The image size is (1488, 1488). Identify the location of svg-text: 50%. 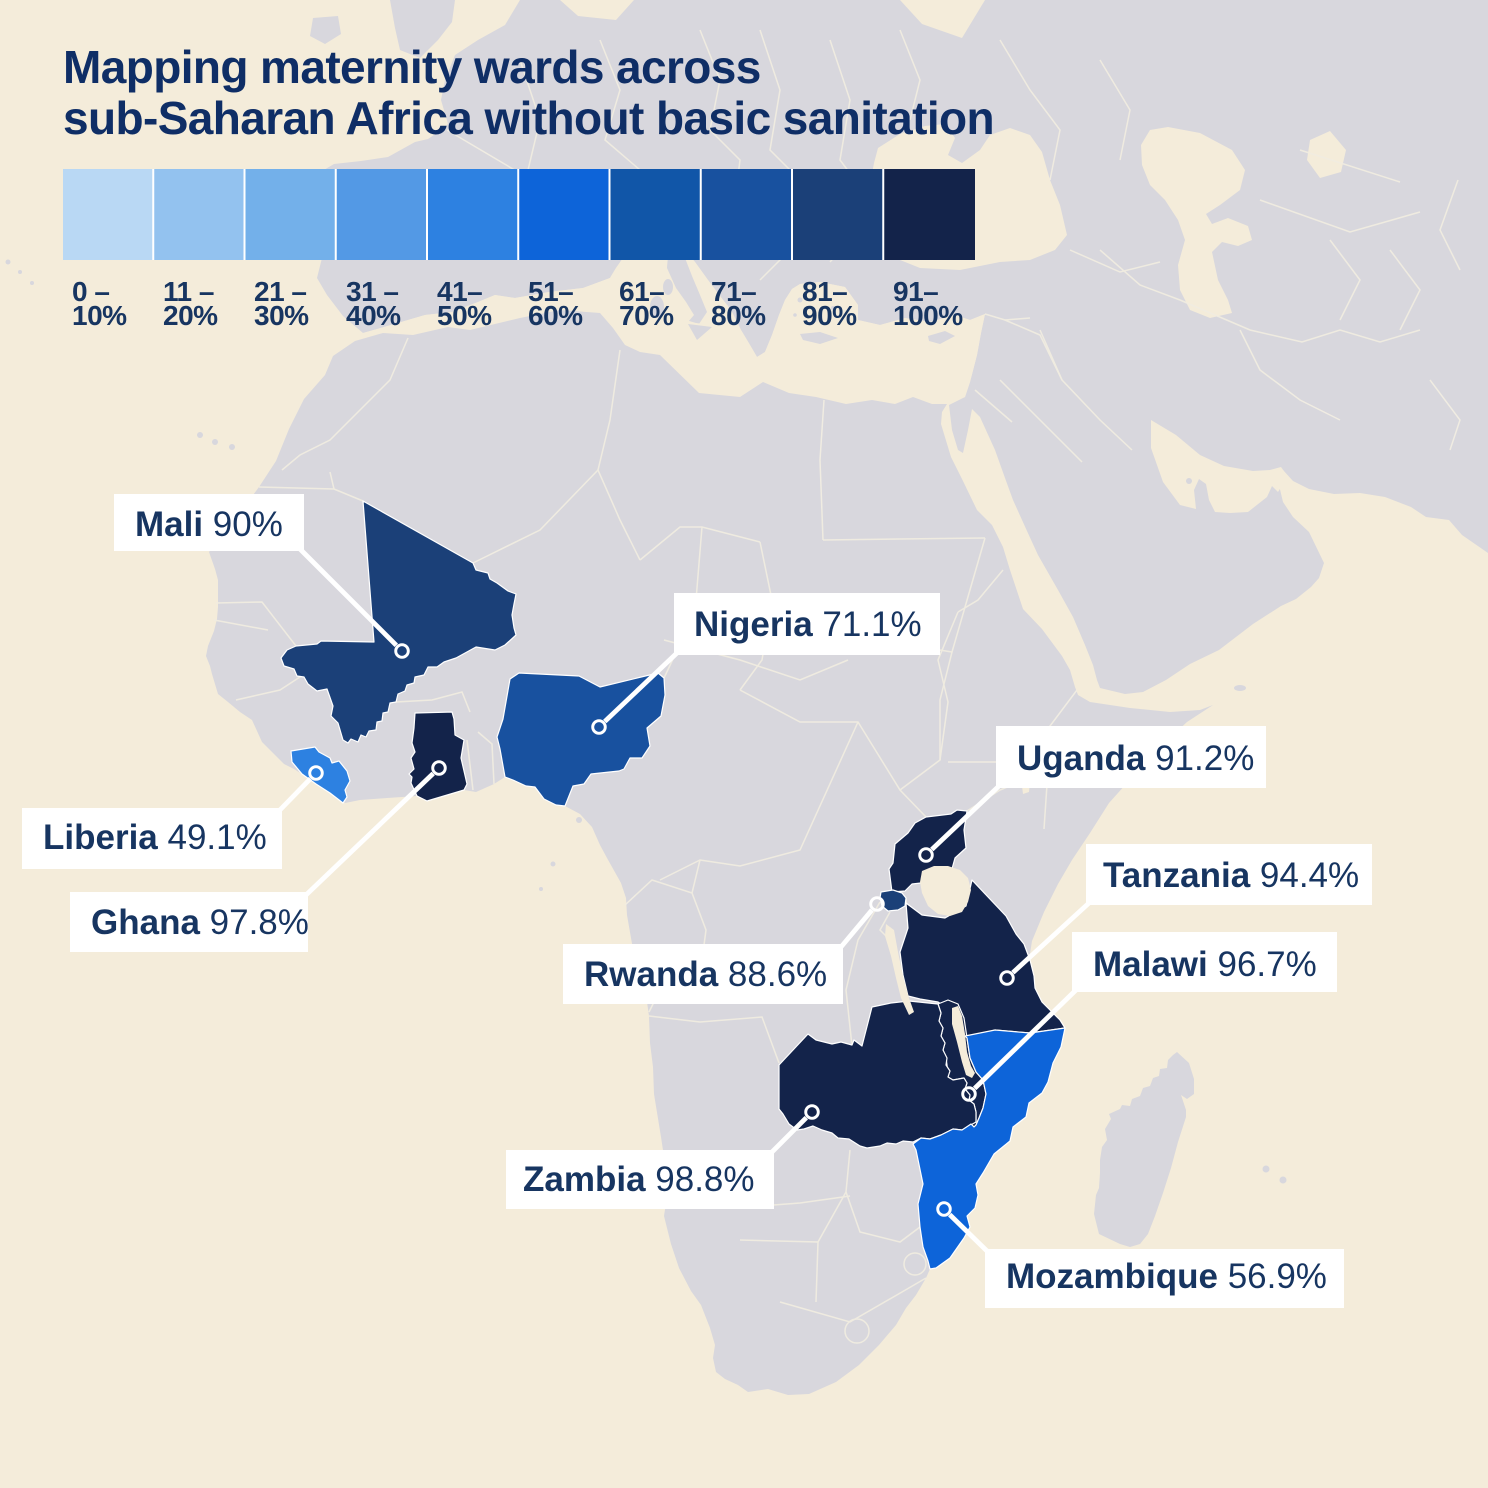
(464, 315).